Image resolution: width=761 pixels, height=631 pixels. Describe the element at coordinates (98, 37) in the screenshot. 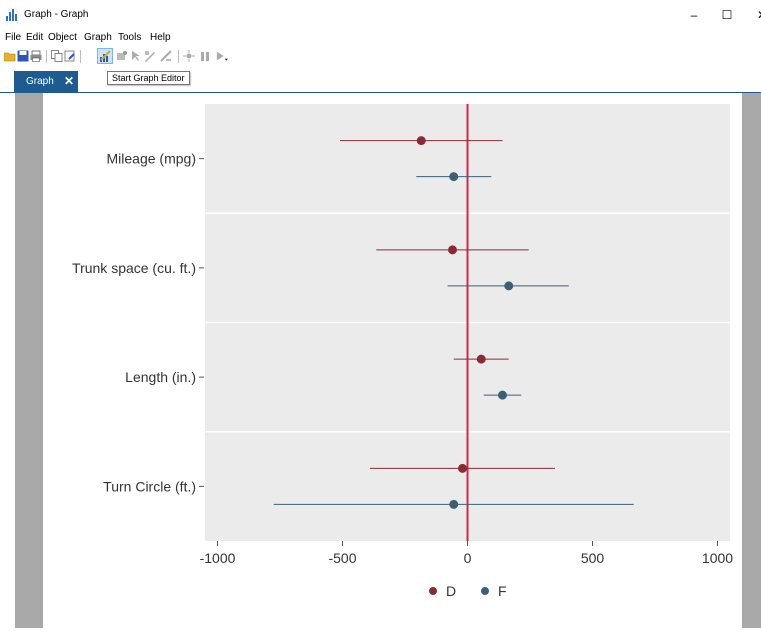

I see `menu-graph: Graph` at that location.